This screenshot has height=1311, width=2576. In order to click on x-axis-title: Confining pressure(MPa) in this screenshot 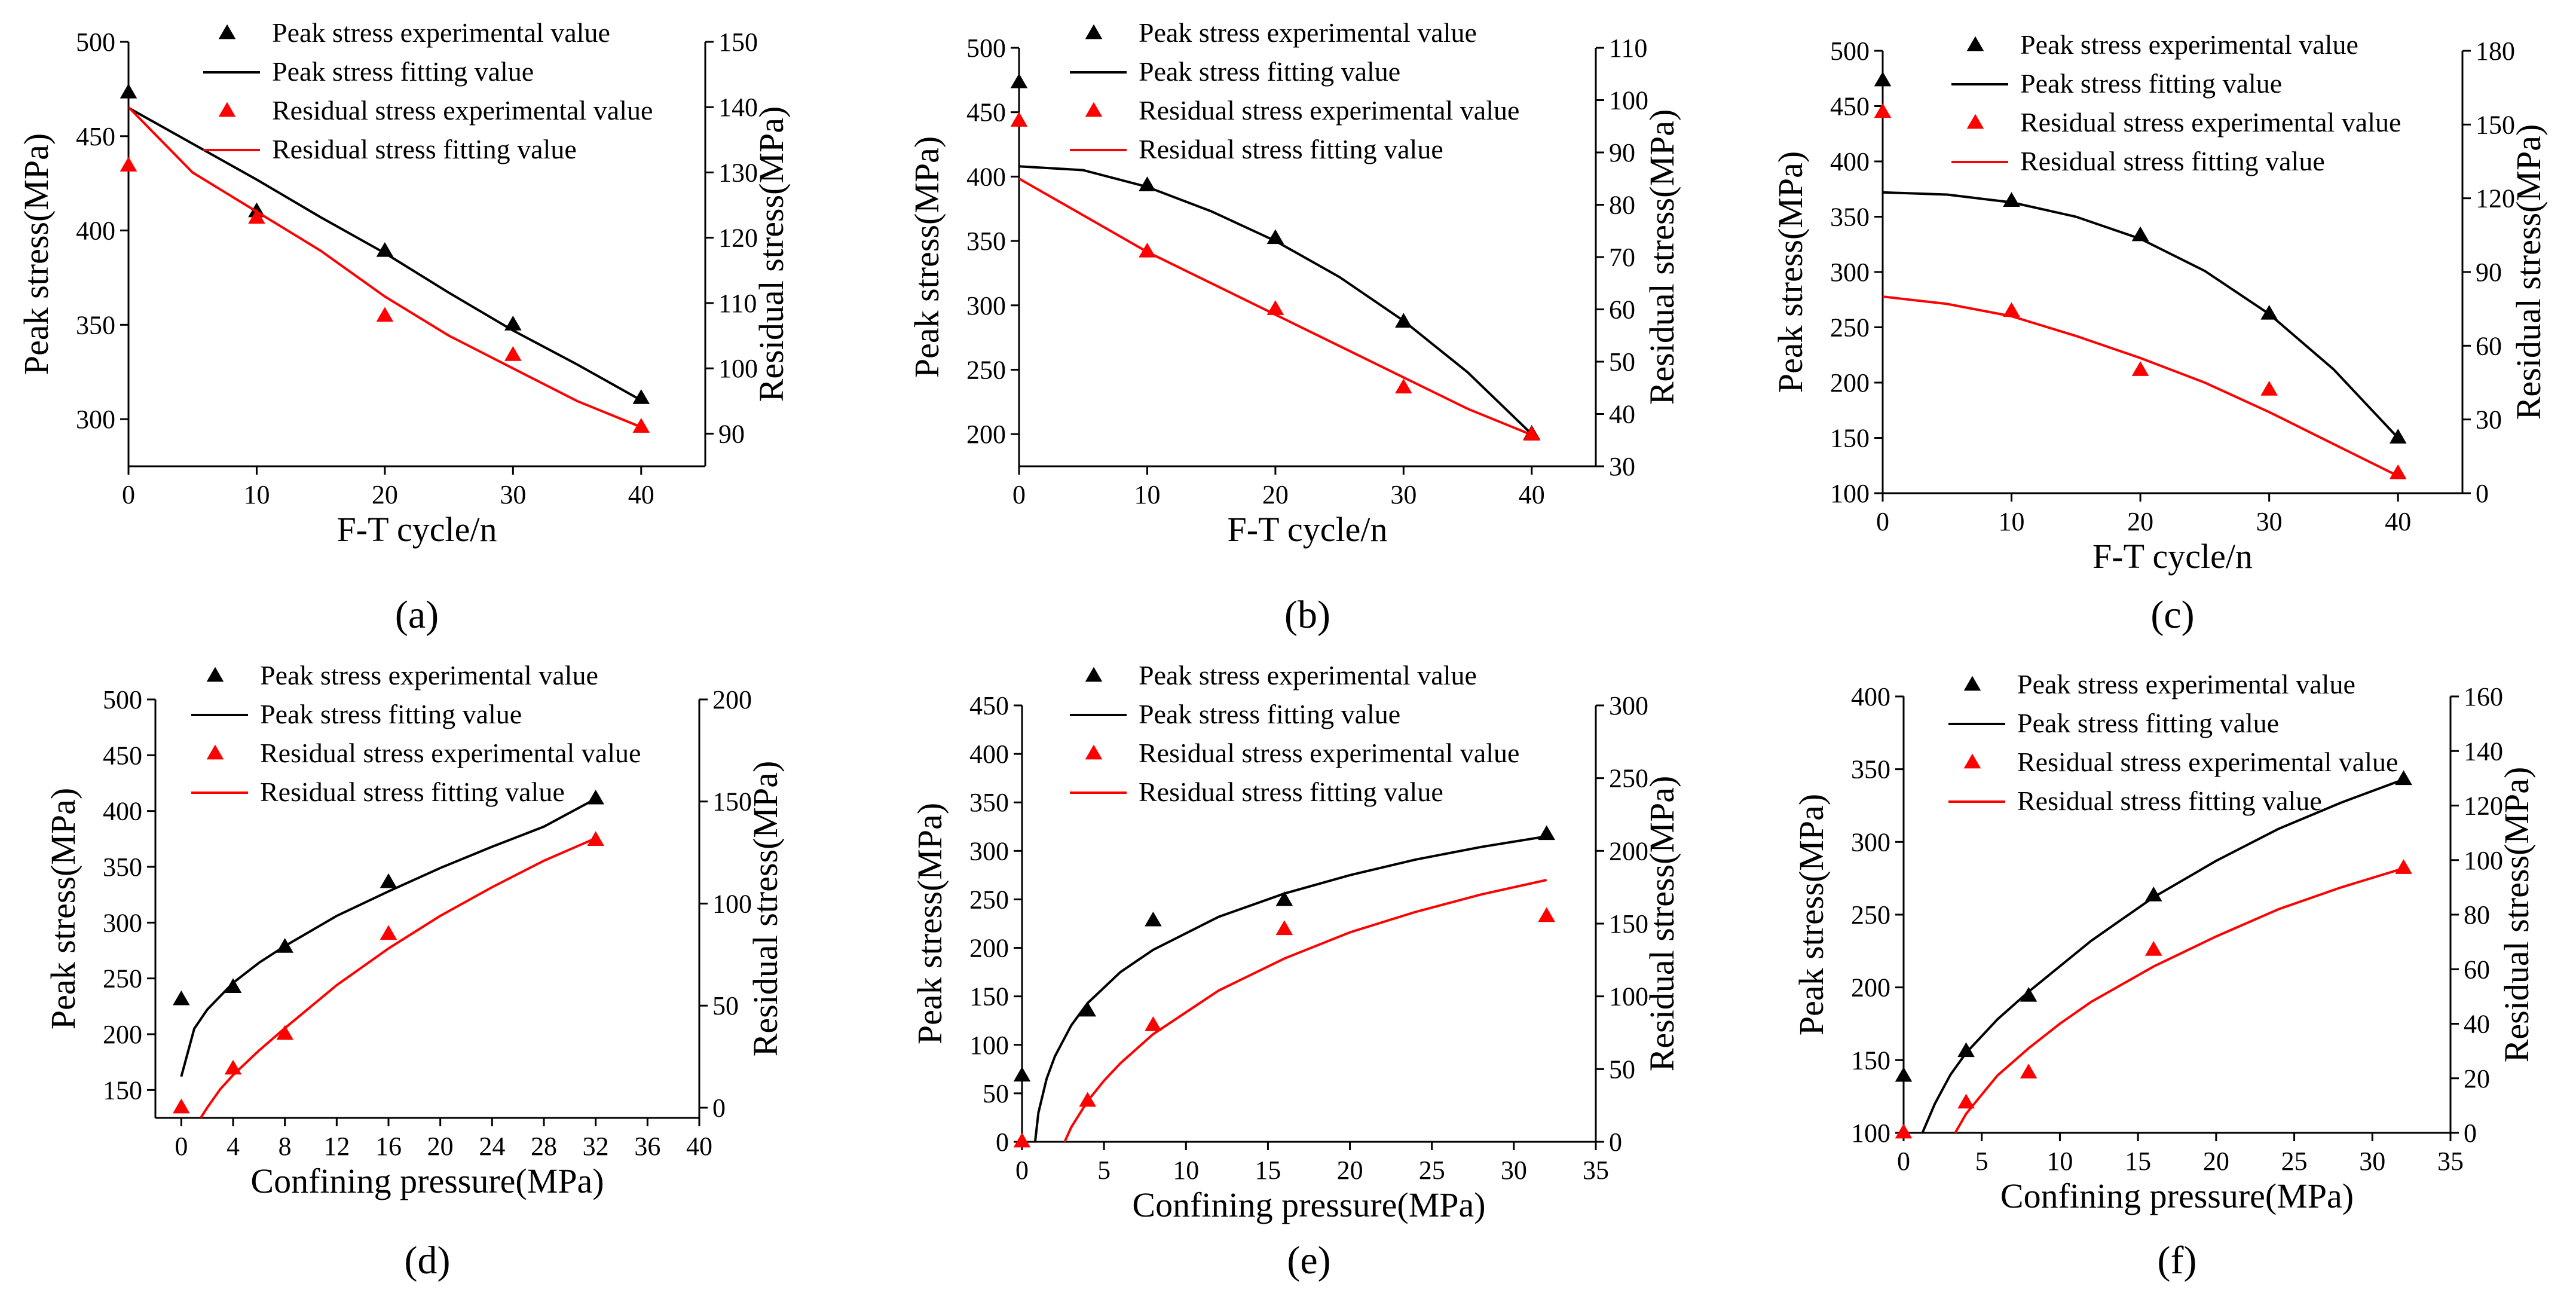, I will do `click(1308, 1204)`.